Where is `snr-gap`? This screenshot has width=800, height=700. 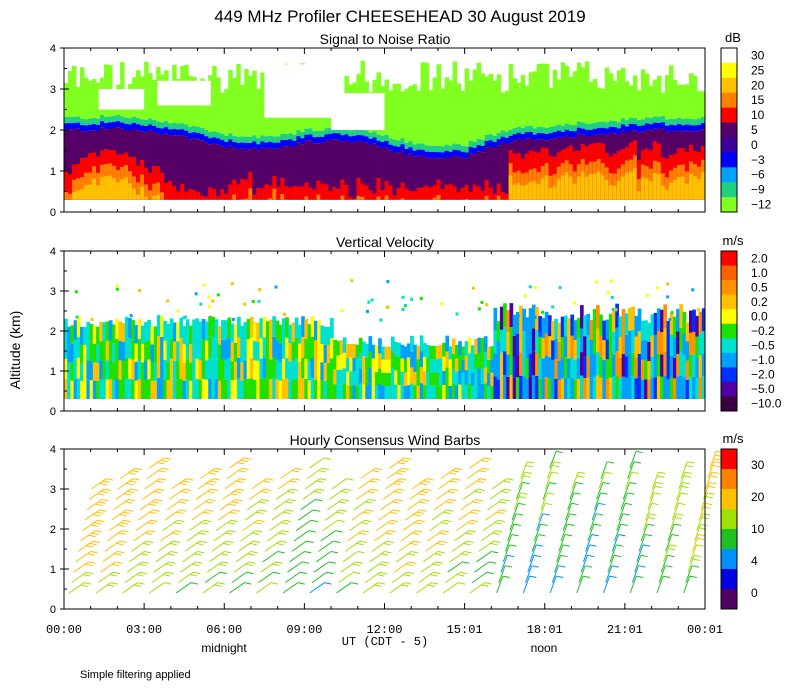 snr-gap is located at coordinates (121, 99).